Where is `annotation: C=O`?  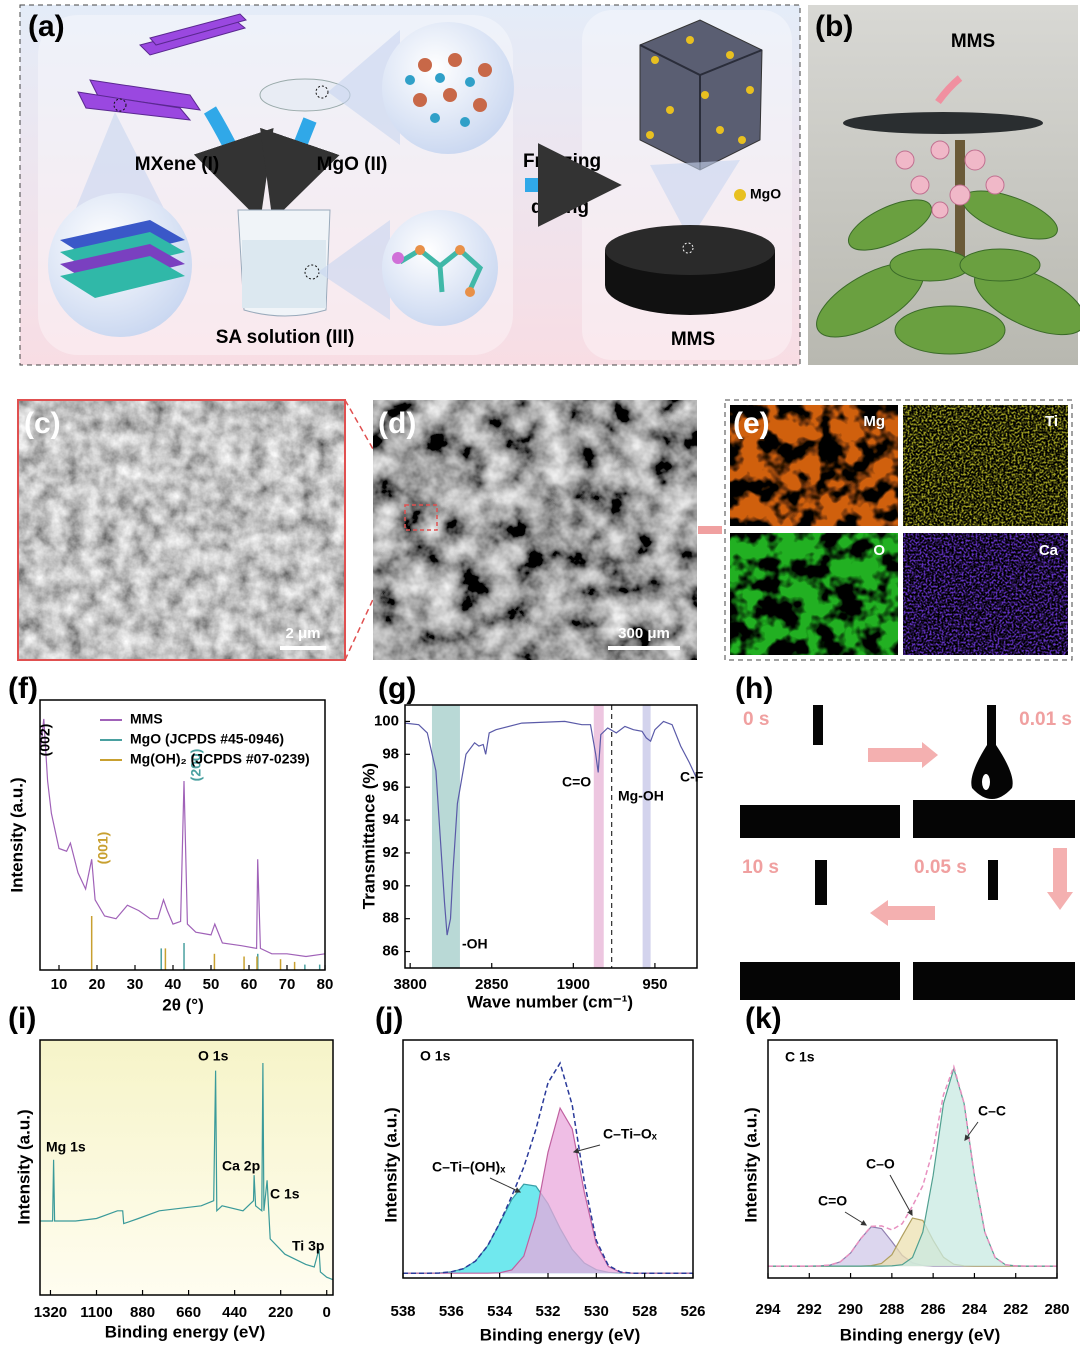
annotation: C=O is located at coordinates (576, 782).